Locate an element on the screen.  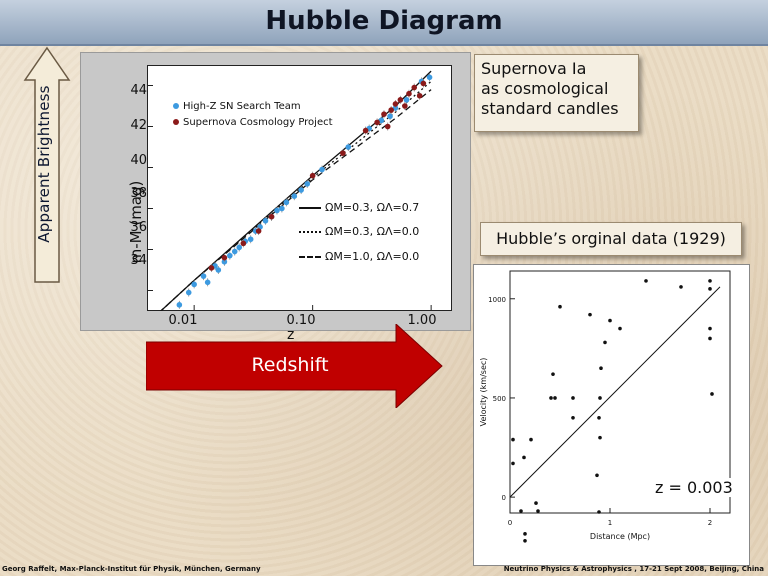
y-tick-label: 42 is located at coordinates (138, 125).